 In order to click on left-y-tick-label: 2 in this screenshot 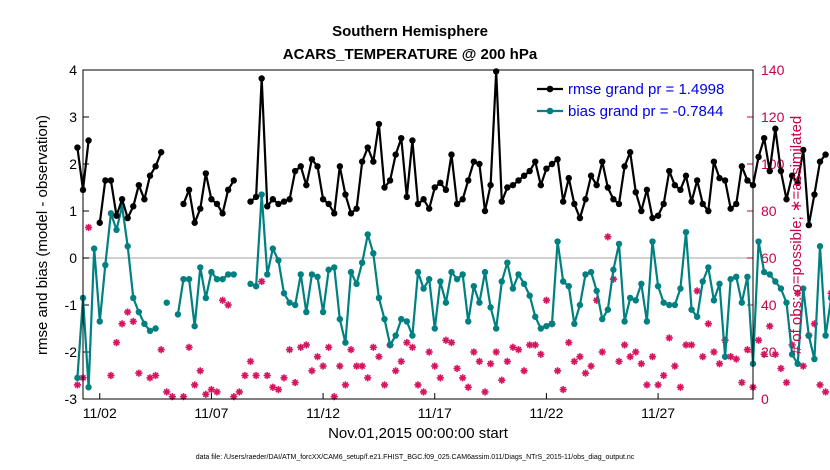, I will do `click(73, 164)`.